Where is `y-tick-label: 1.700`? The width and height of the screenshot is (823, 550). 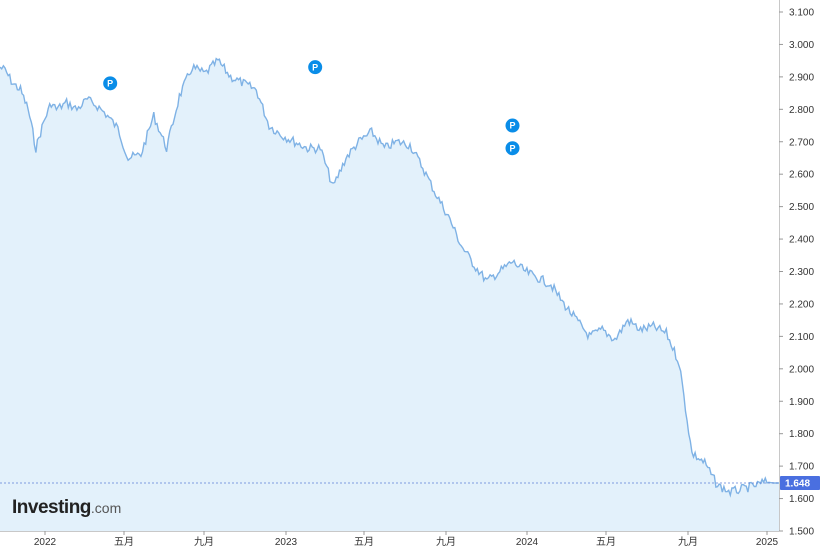 y-tick-label: 1.700 is located at coordinates (801, 467).